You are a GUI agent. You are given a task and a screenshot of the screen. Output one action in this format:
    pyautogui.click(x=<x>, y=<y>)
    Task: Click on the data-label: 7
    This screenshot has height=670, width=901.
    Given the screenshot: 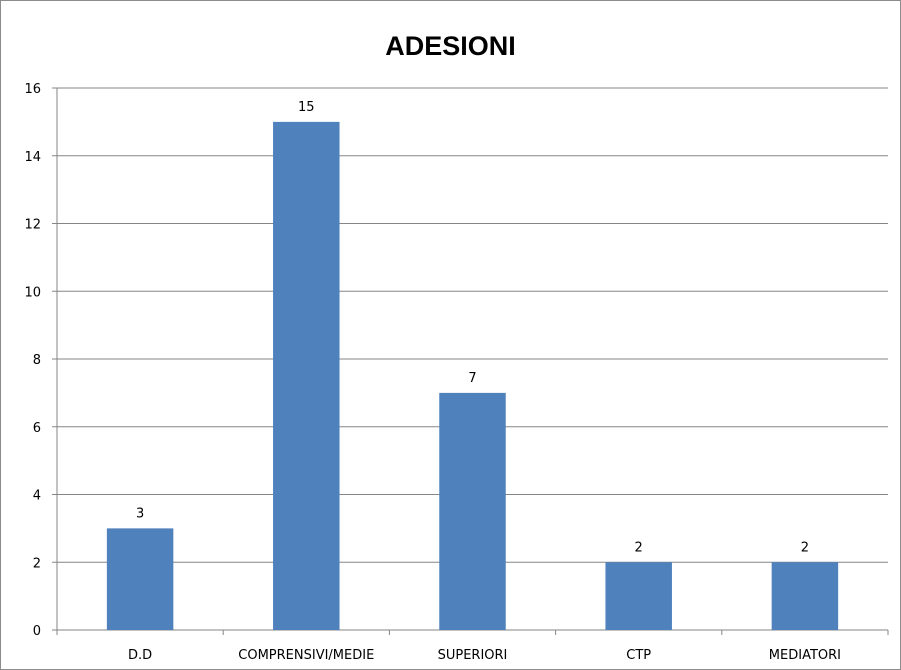 What is the action you would take?
    pyautogui.click(x=472, y=378)
    